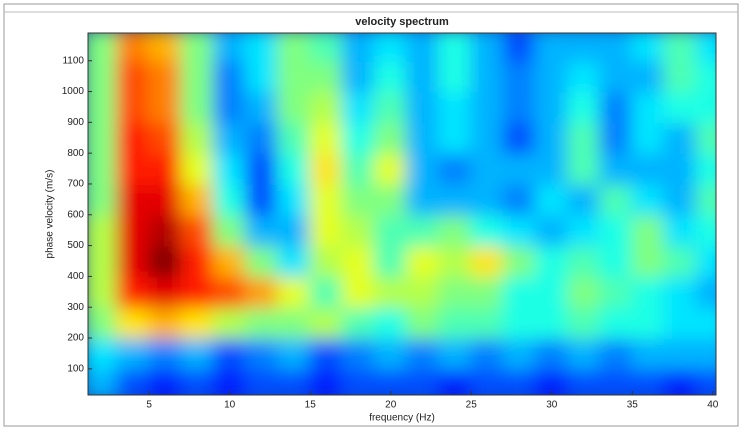 This screenshot has height=432, width=744. Describe the element at coordinates (149, 405) in the screenshot. I see `x-tick-label: 5` at that location.